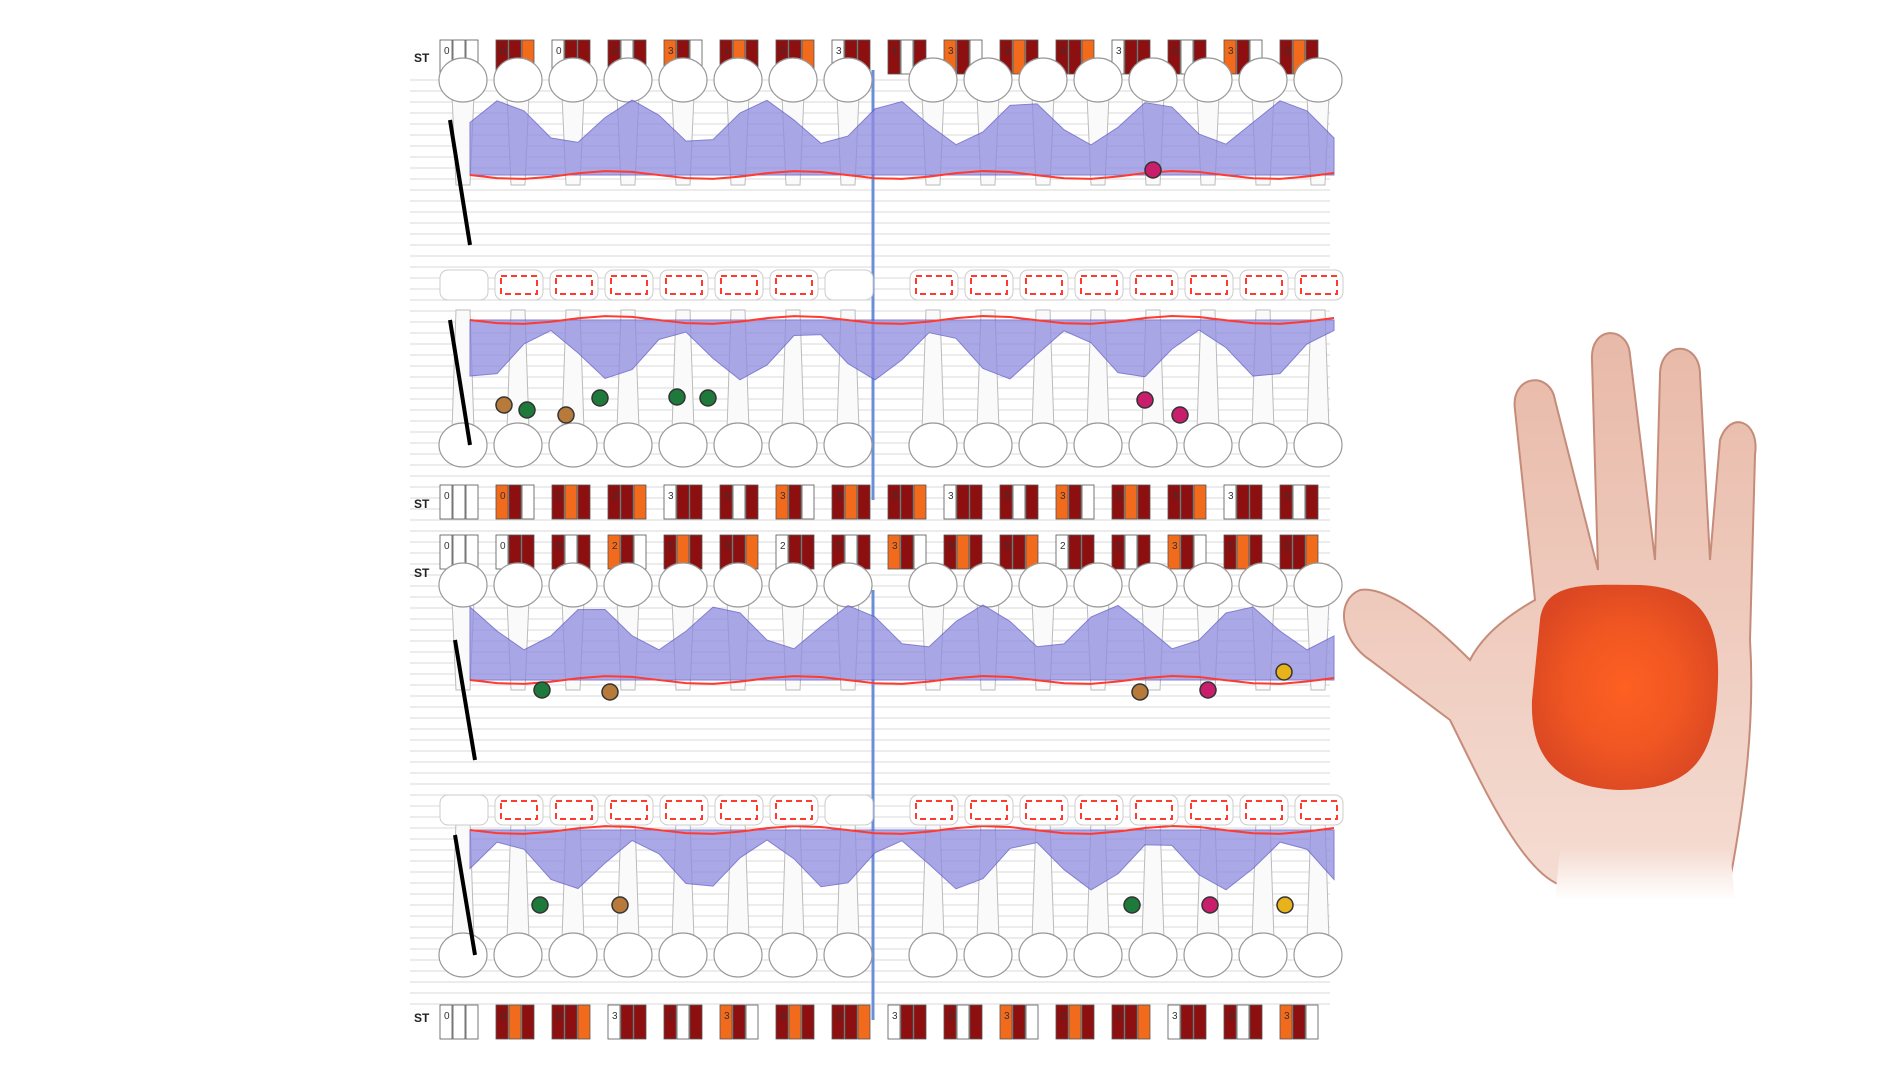  Describe the element at coordinates (1550, 616) in the screenshot. I see `hand-palm-icon` at that location.